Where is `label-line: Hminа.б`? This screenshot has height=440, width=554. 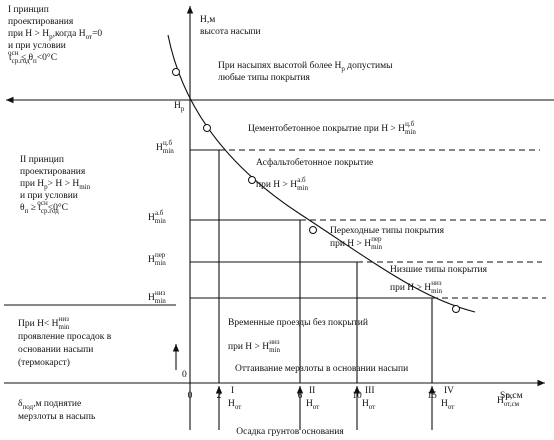
label-line: Hminа.б is located at coordinates (157, 217).